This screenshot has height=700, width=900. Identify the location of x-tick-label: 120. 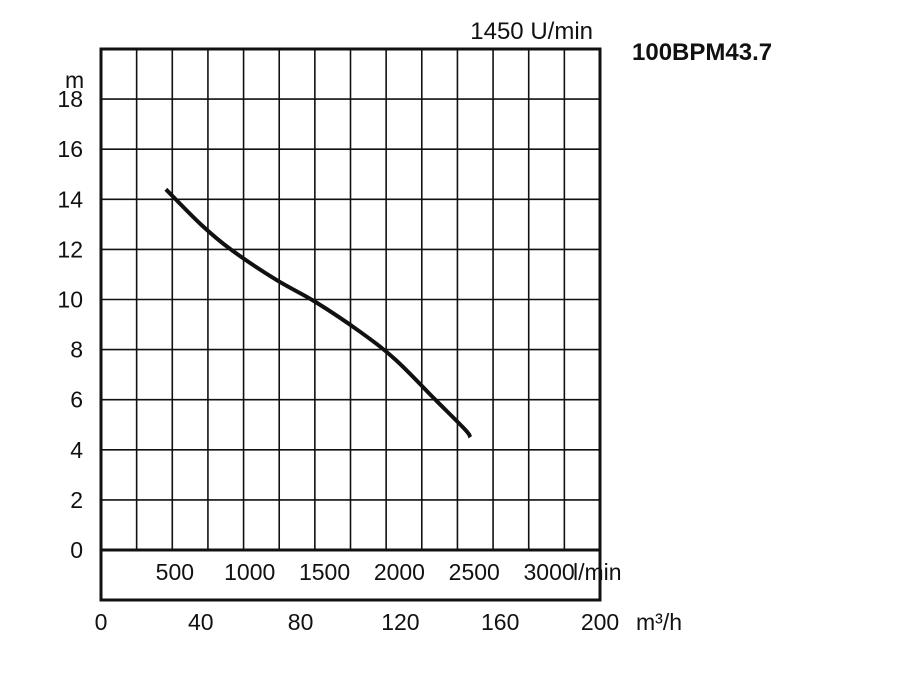
(400, 622).